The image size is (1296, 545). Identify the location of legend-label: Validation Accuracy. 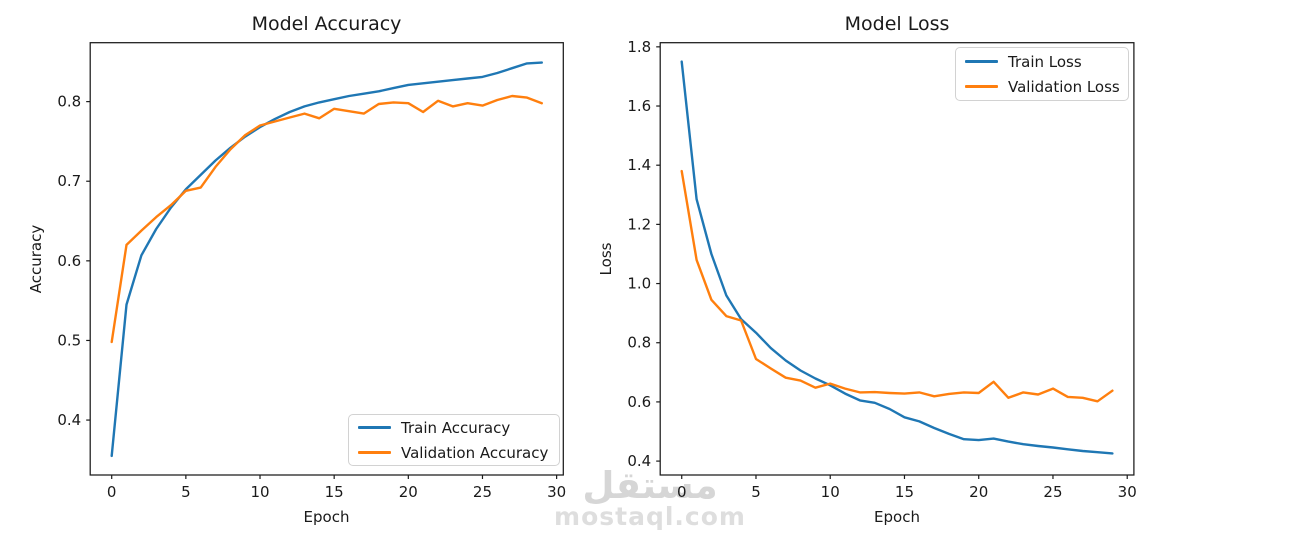
(475, 452).